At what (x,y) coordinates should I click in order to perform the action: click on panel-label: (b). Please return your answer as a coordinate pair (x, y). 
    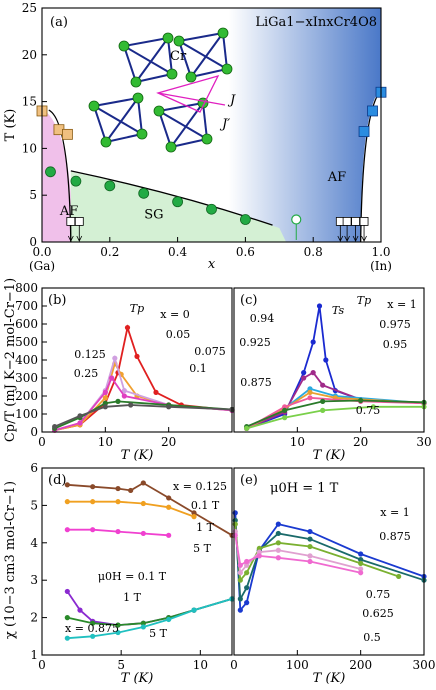
    Looking at the image, I should click on (57, 300).